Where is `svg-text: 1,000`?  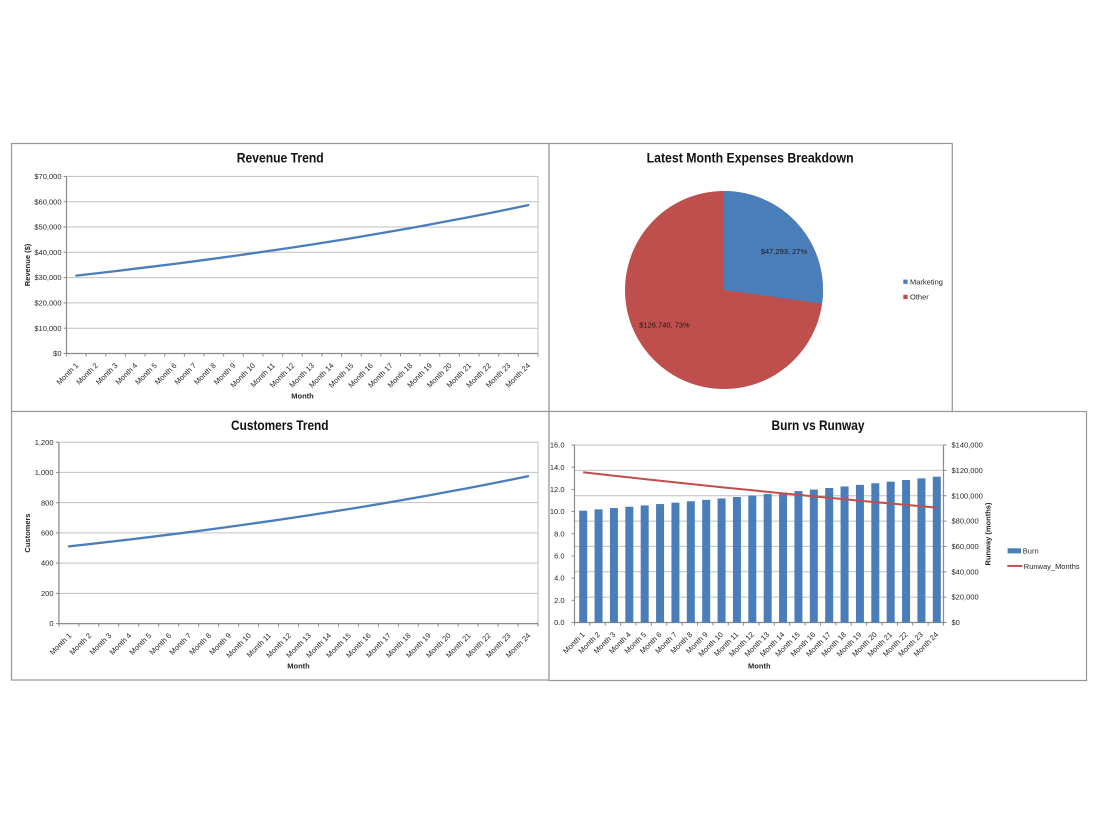 svg-text: 1,000 is located at coordinates (44, 472).